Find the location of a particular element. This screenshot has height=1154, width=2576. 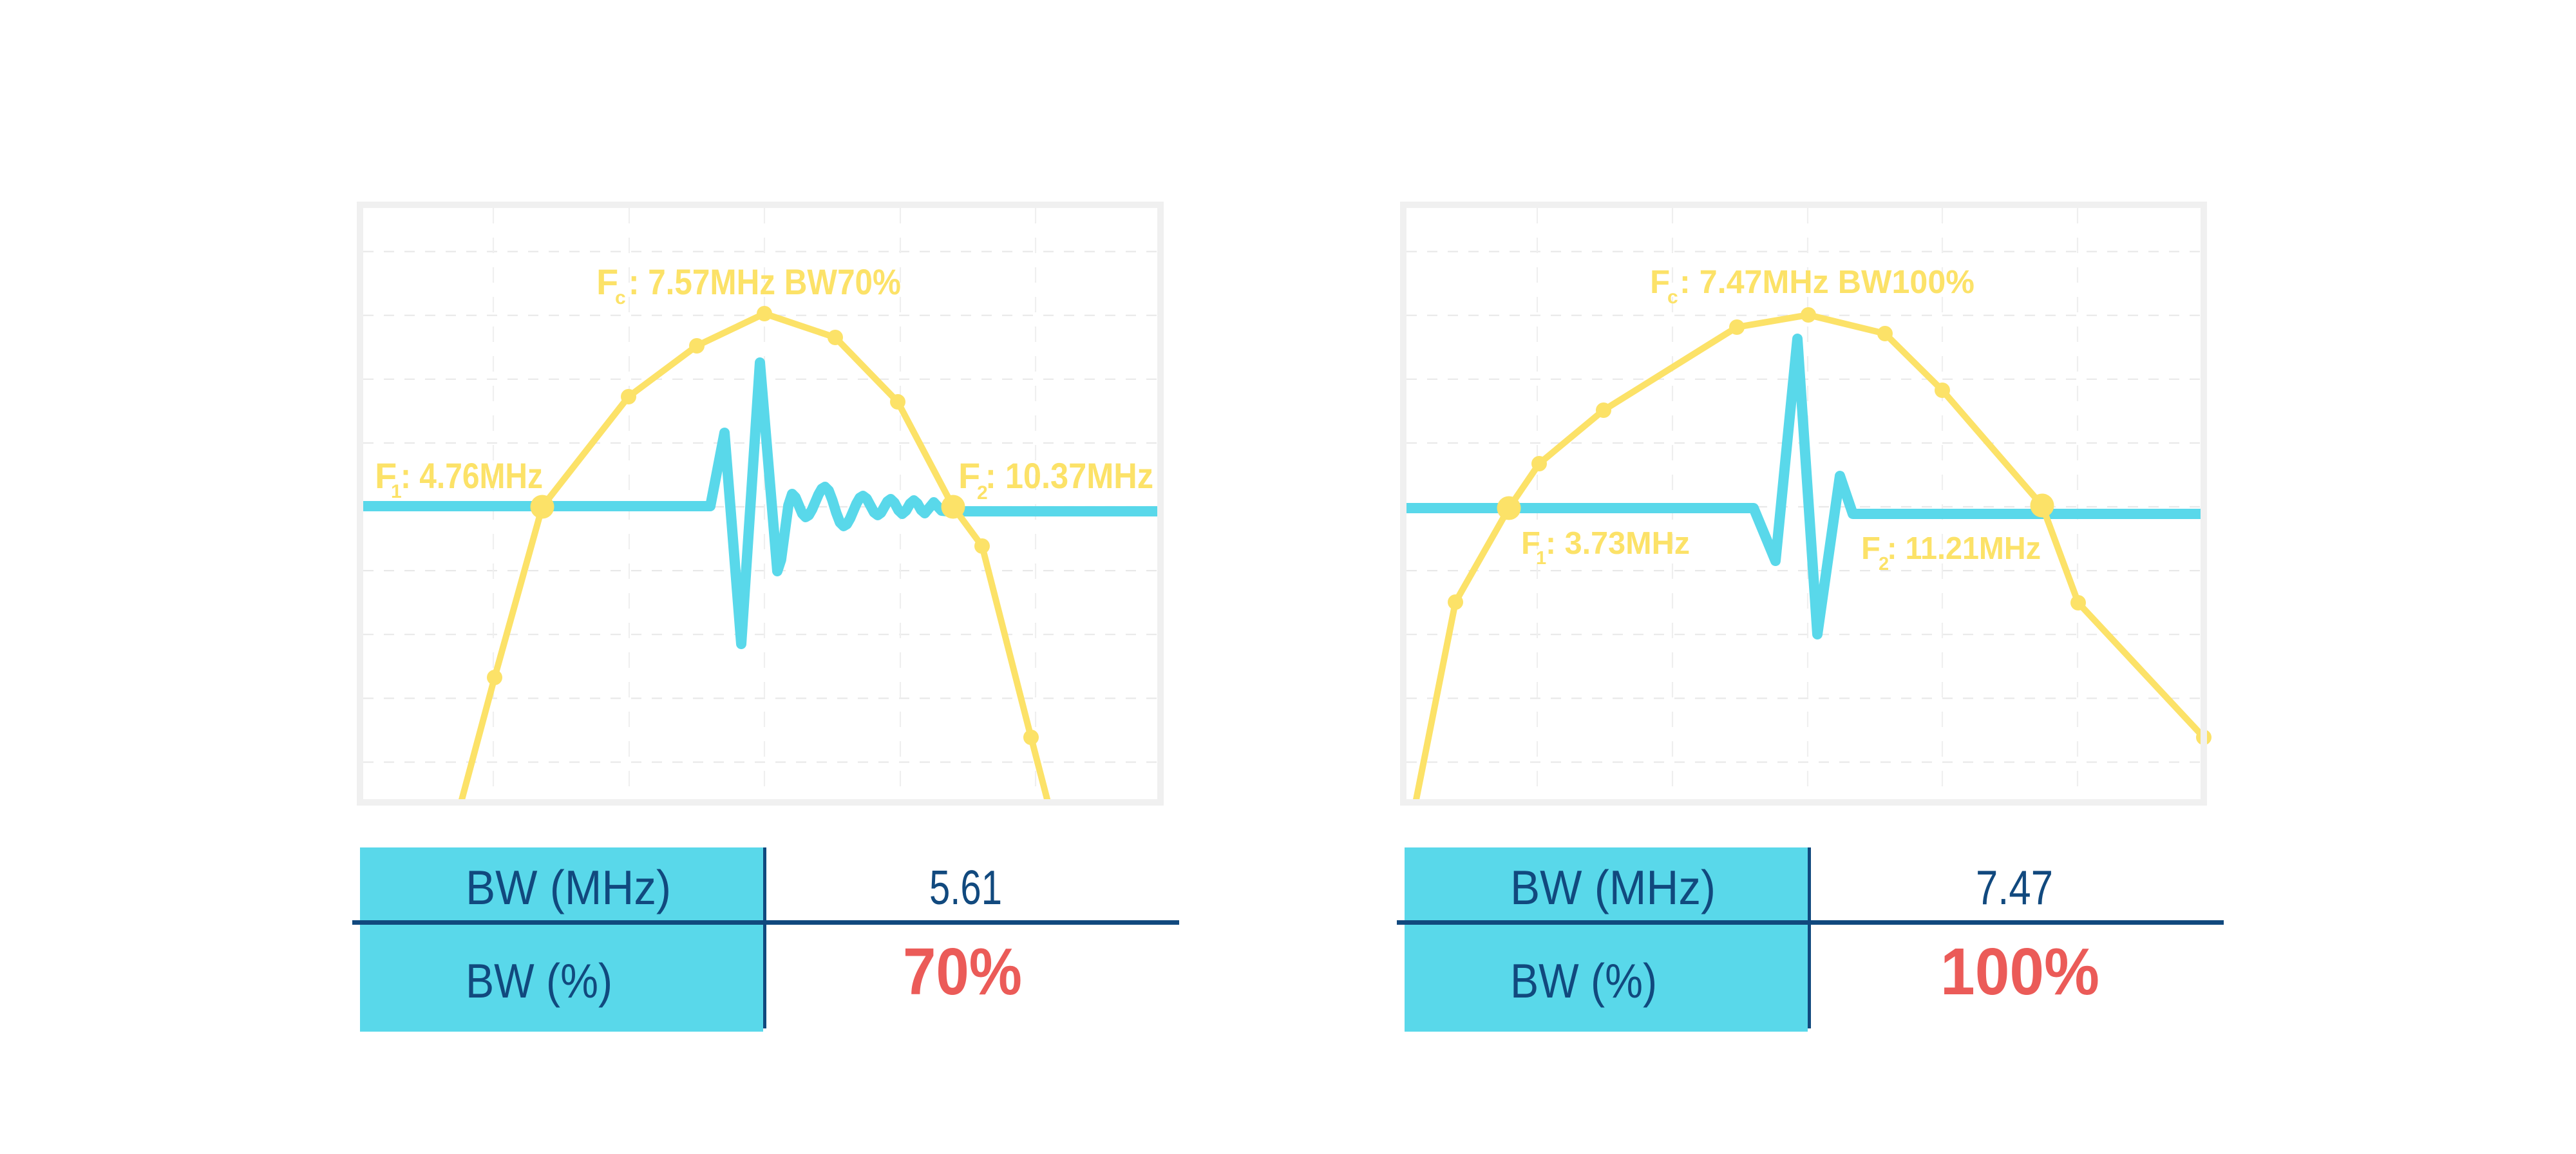

svg-text: 7.47 is located at coordinates (2014, 887).